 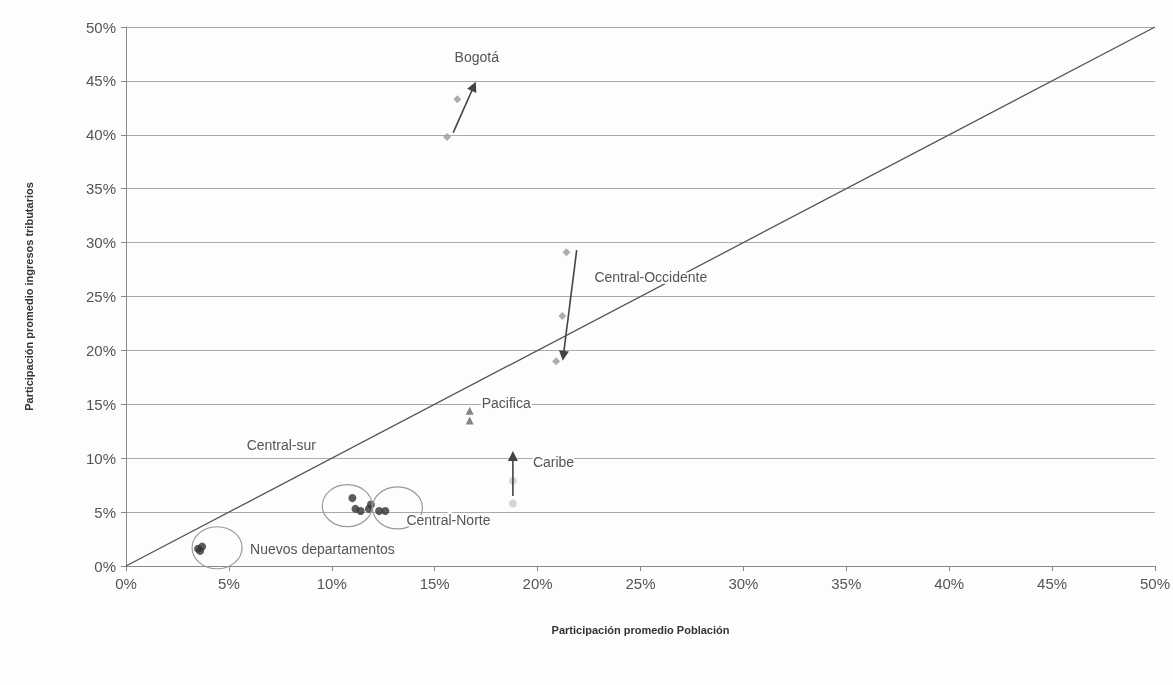 What do you see at coordinates (506, 403) in the screenshot?
I see `annotation: Pacifica` at bounding box center [506, 403].